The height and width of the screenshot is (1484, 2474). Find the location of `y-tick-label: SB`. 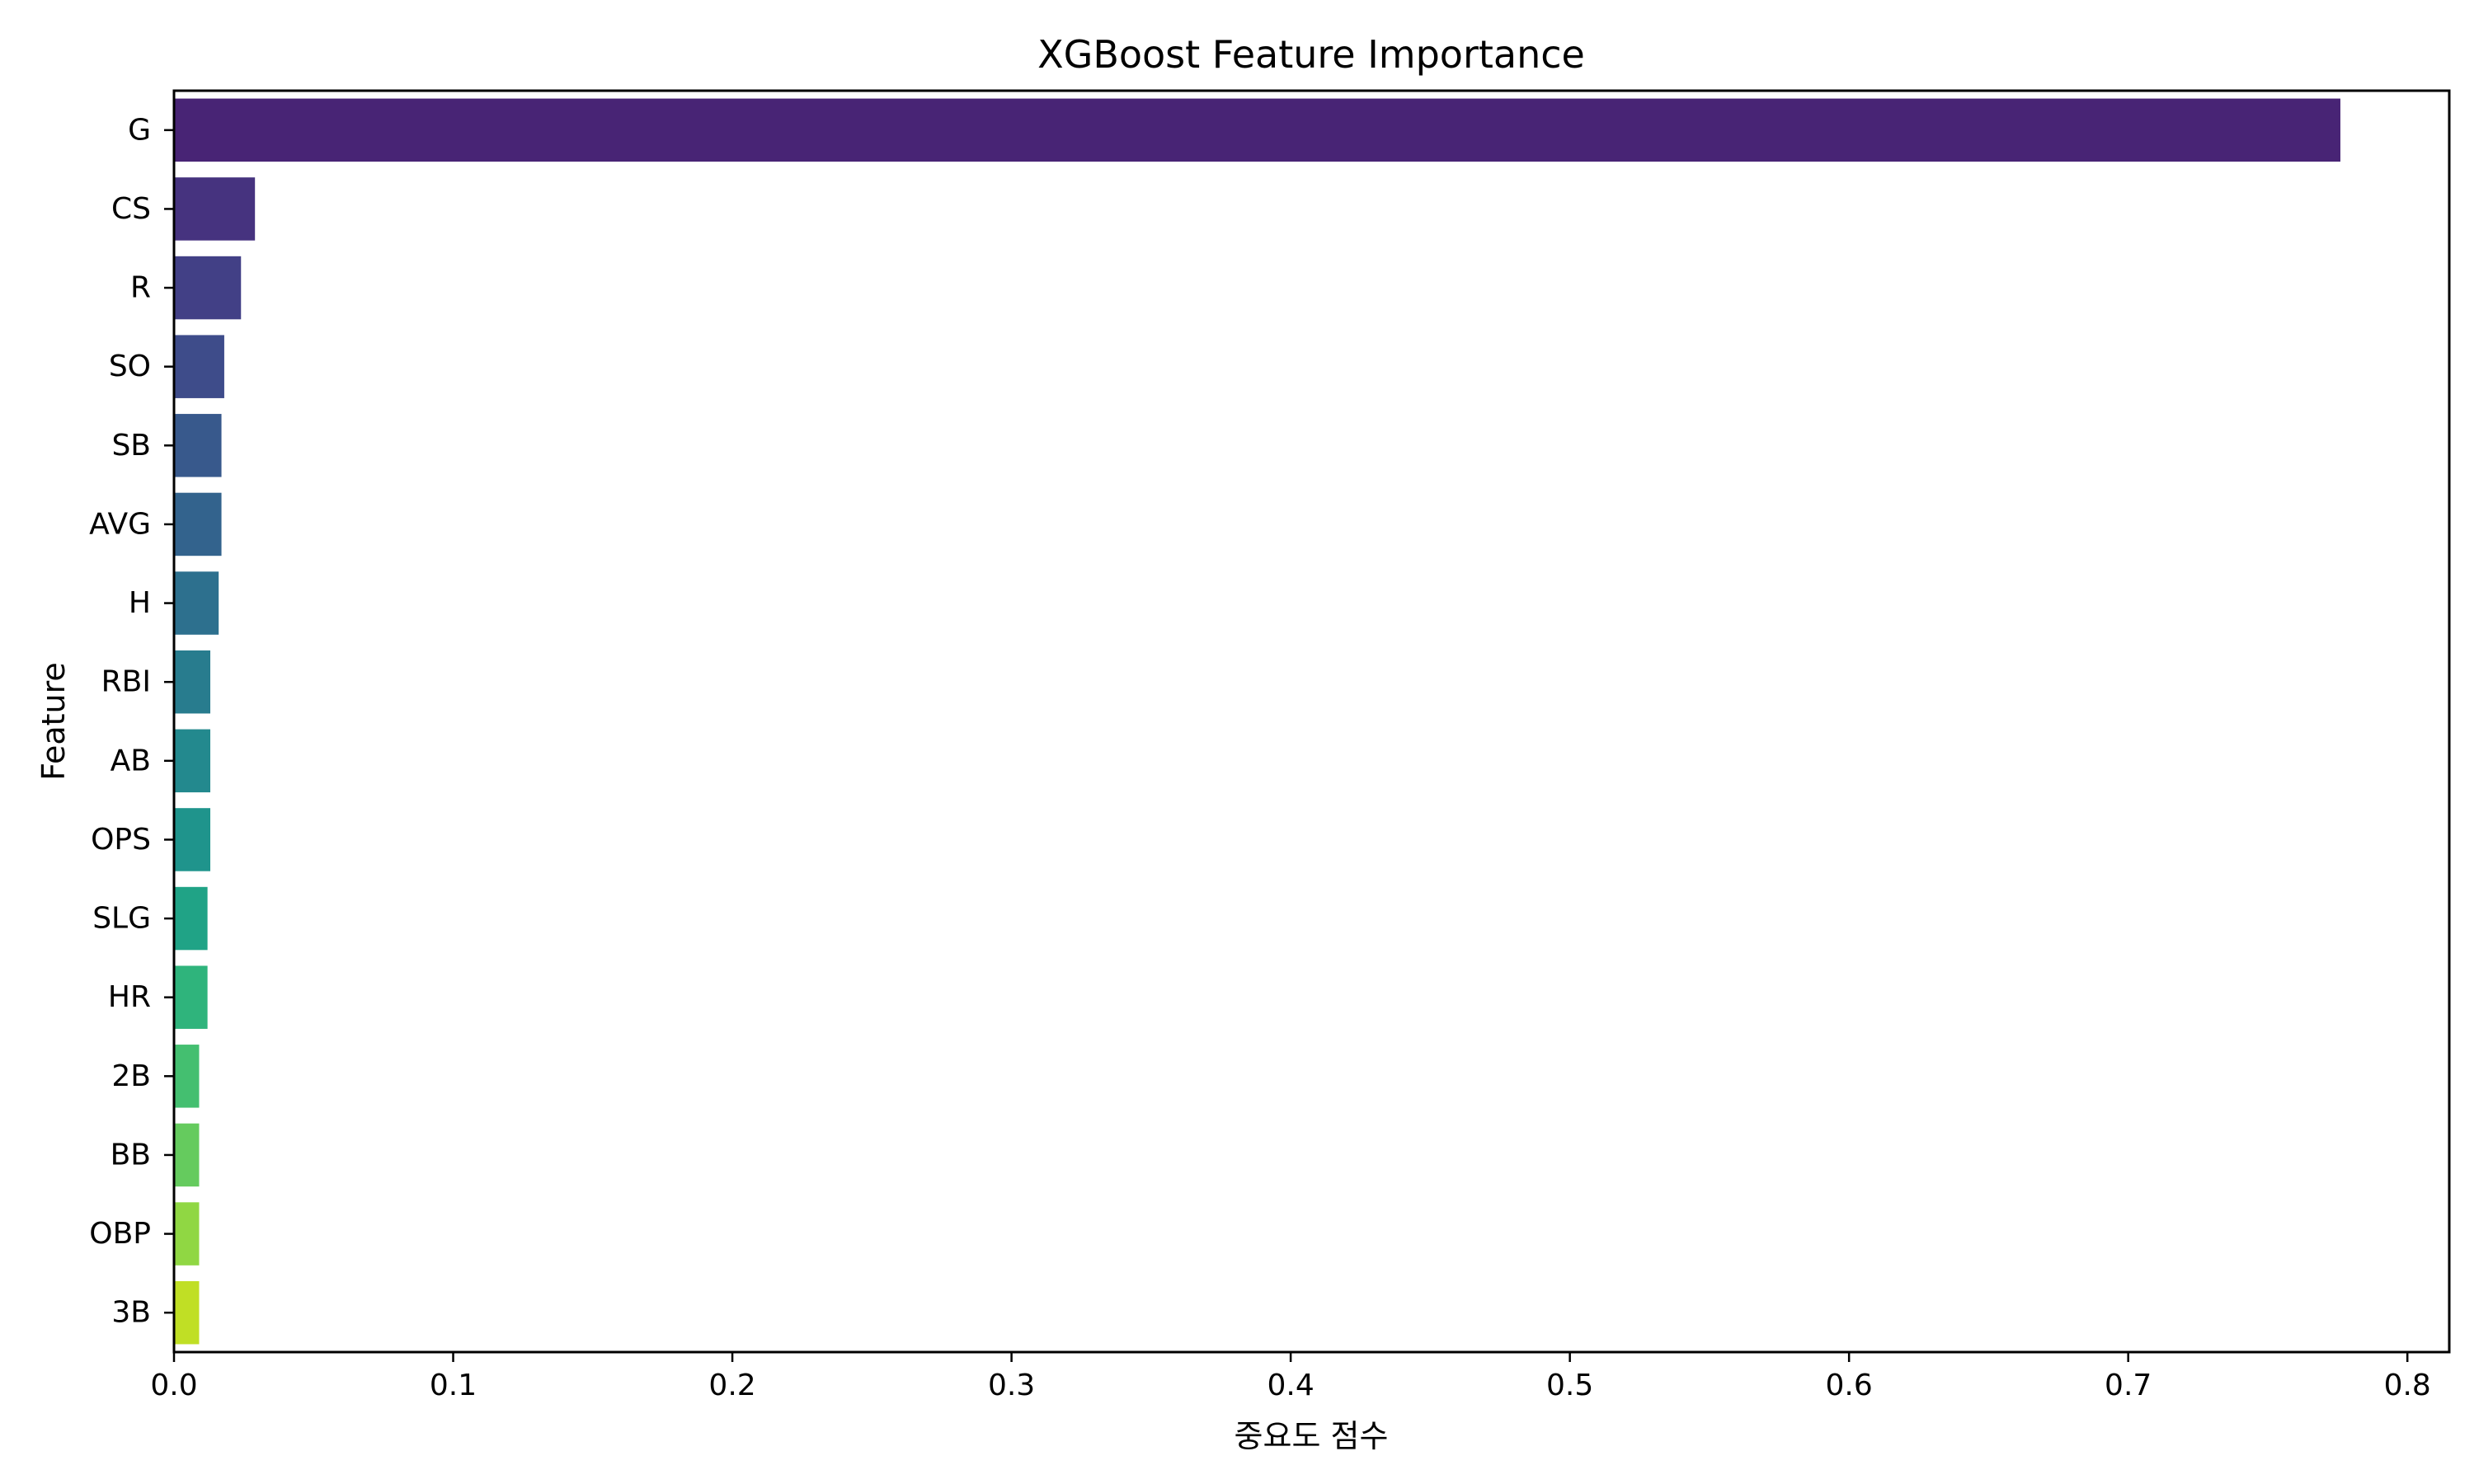

y-tick-label: SB is located at coordinates (131, 446).